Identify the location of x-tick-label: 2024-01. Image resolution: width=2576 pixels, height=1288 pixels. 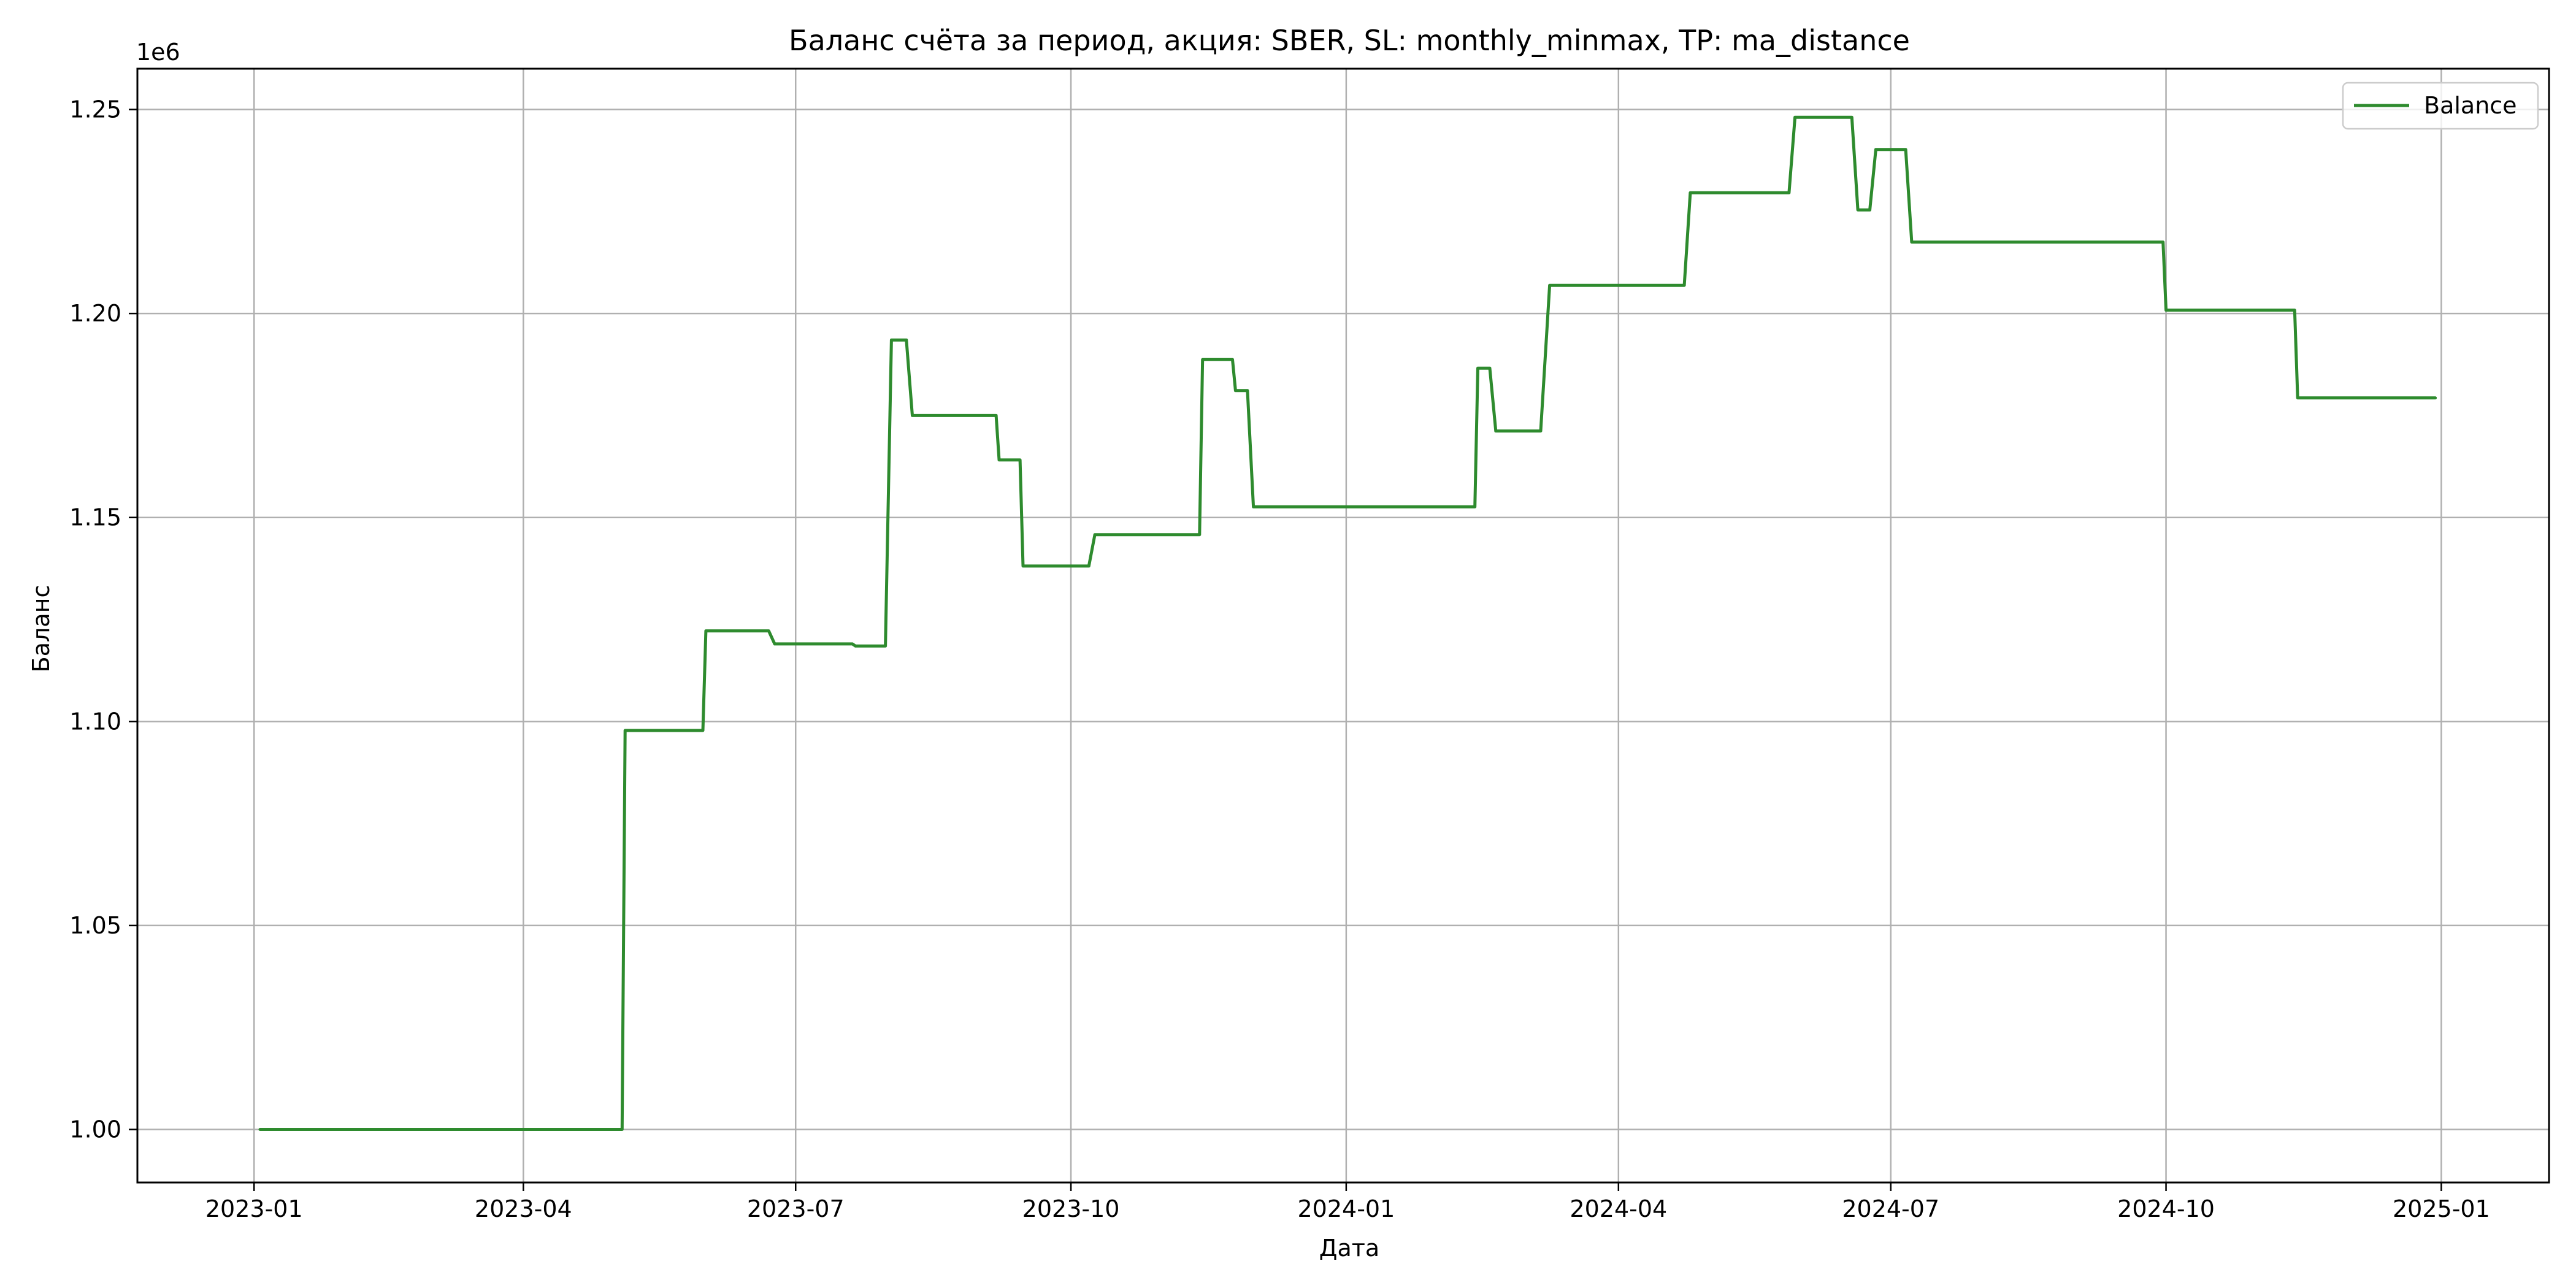
(1346, 1208).